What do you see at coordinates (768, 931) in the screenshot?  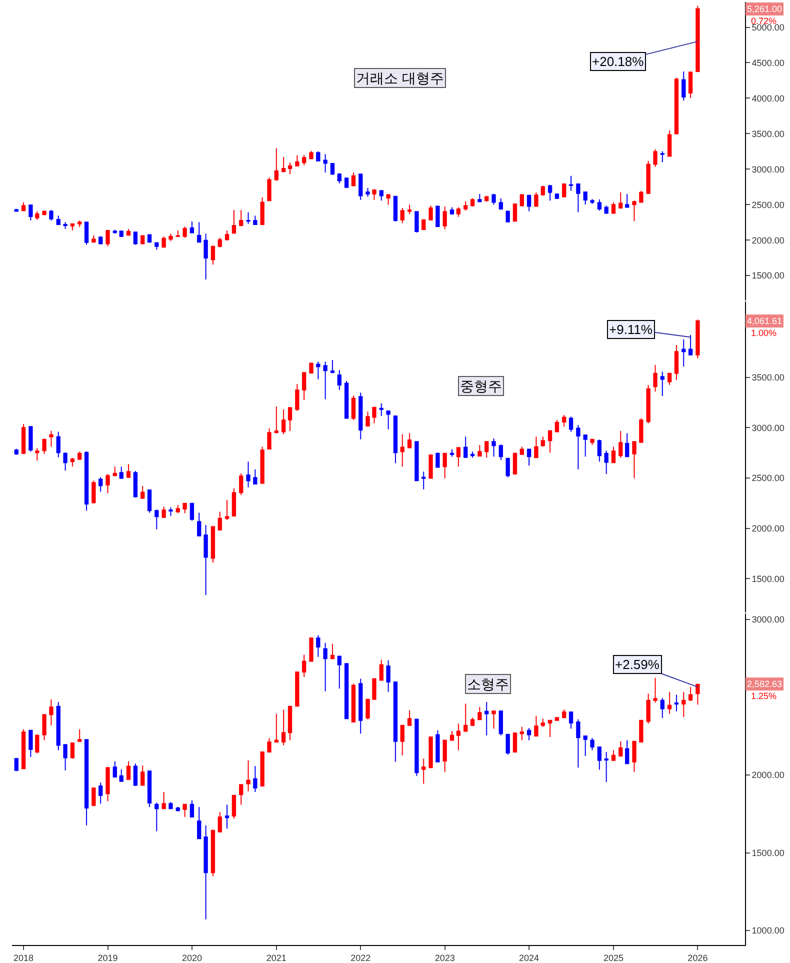 I see `y-tick-label: 1000.00` at bounding box center [768, 931].